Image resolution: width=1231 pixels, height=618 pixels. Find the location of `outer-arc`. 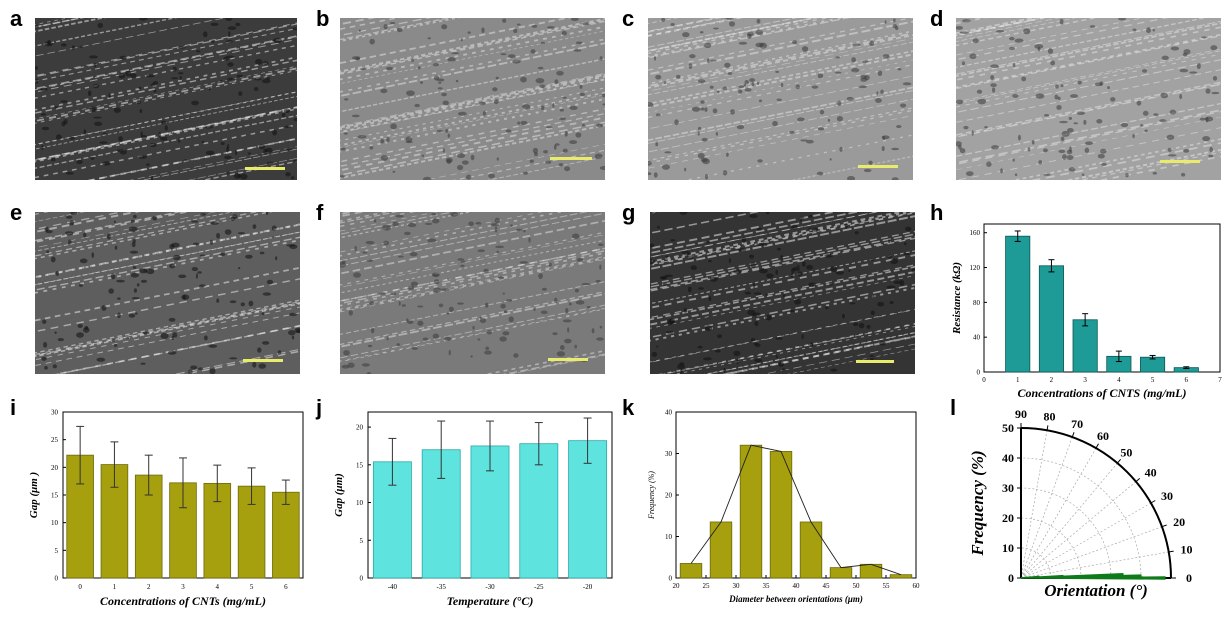

outer-arc is located at coordinates (1096, 503).